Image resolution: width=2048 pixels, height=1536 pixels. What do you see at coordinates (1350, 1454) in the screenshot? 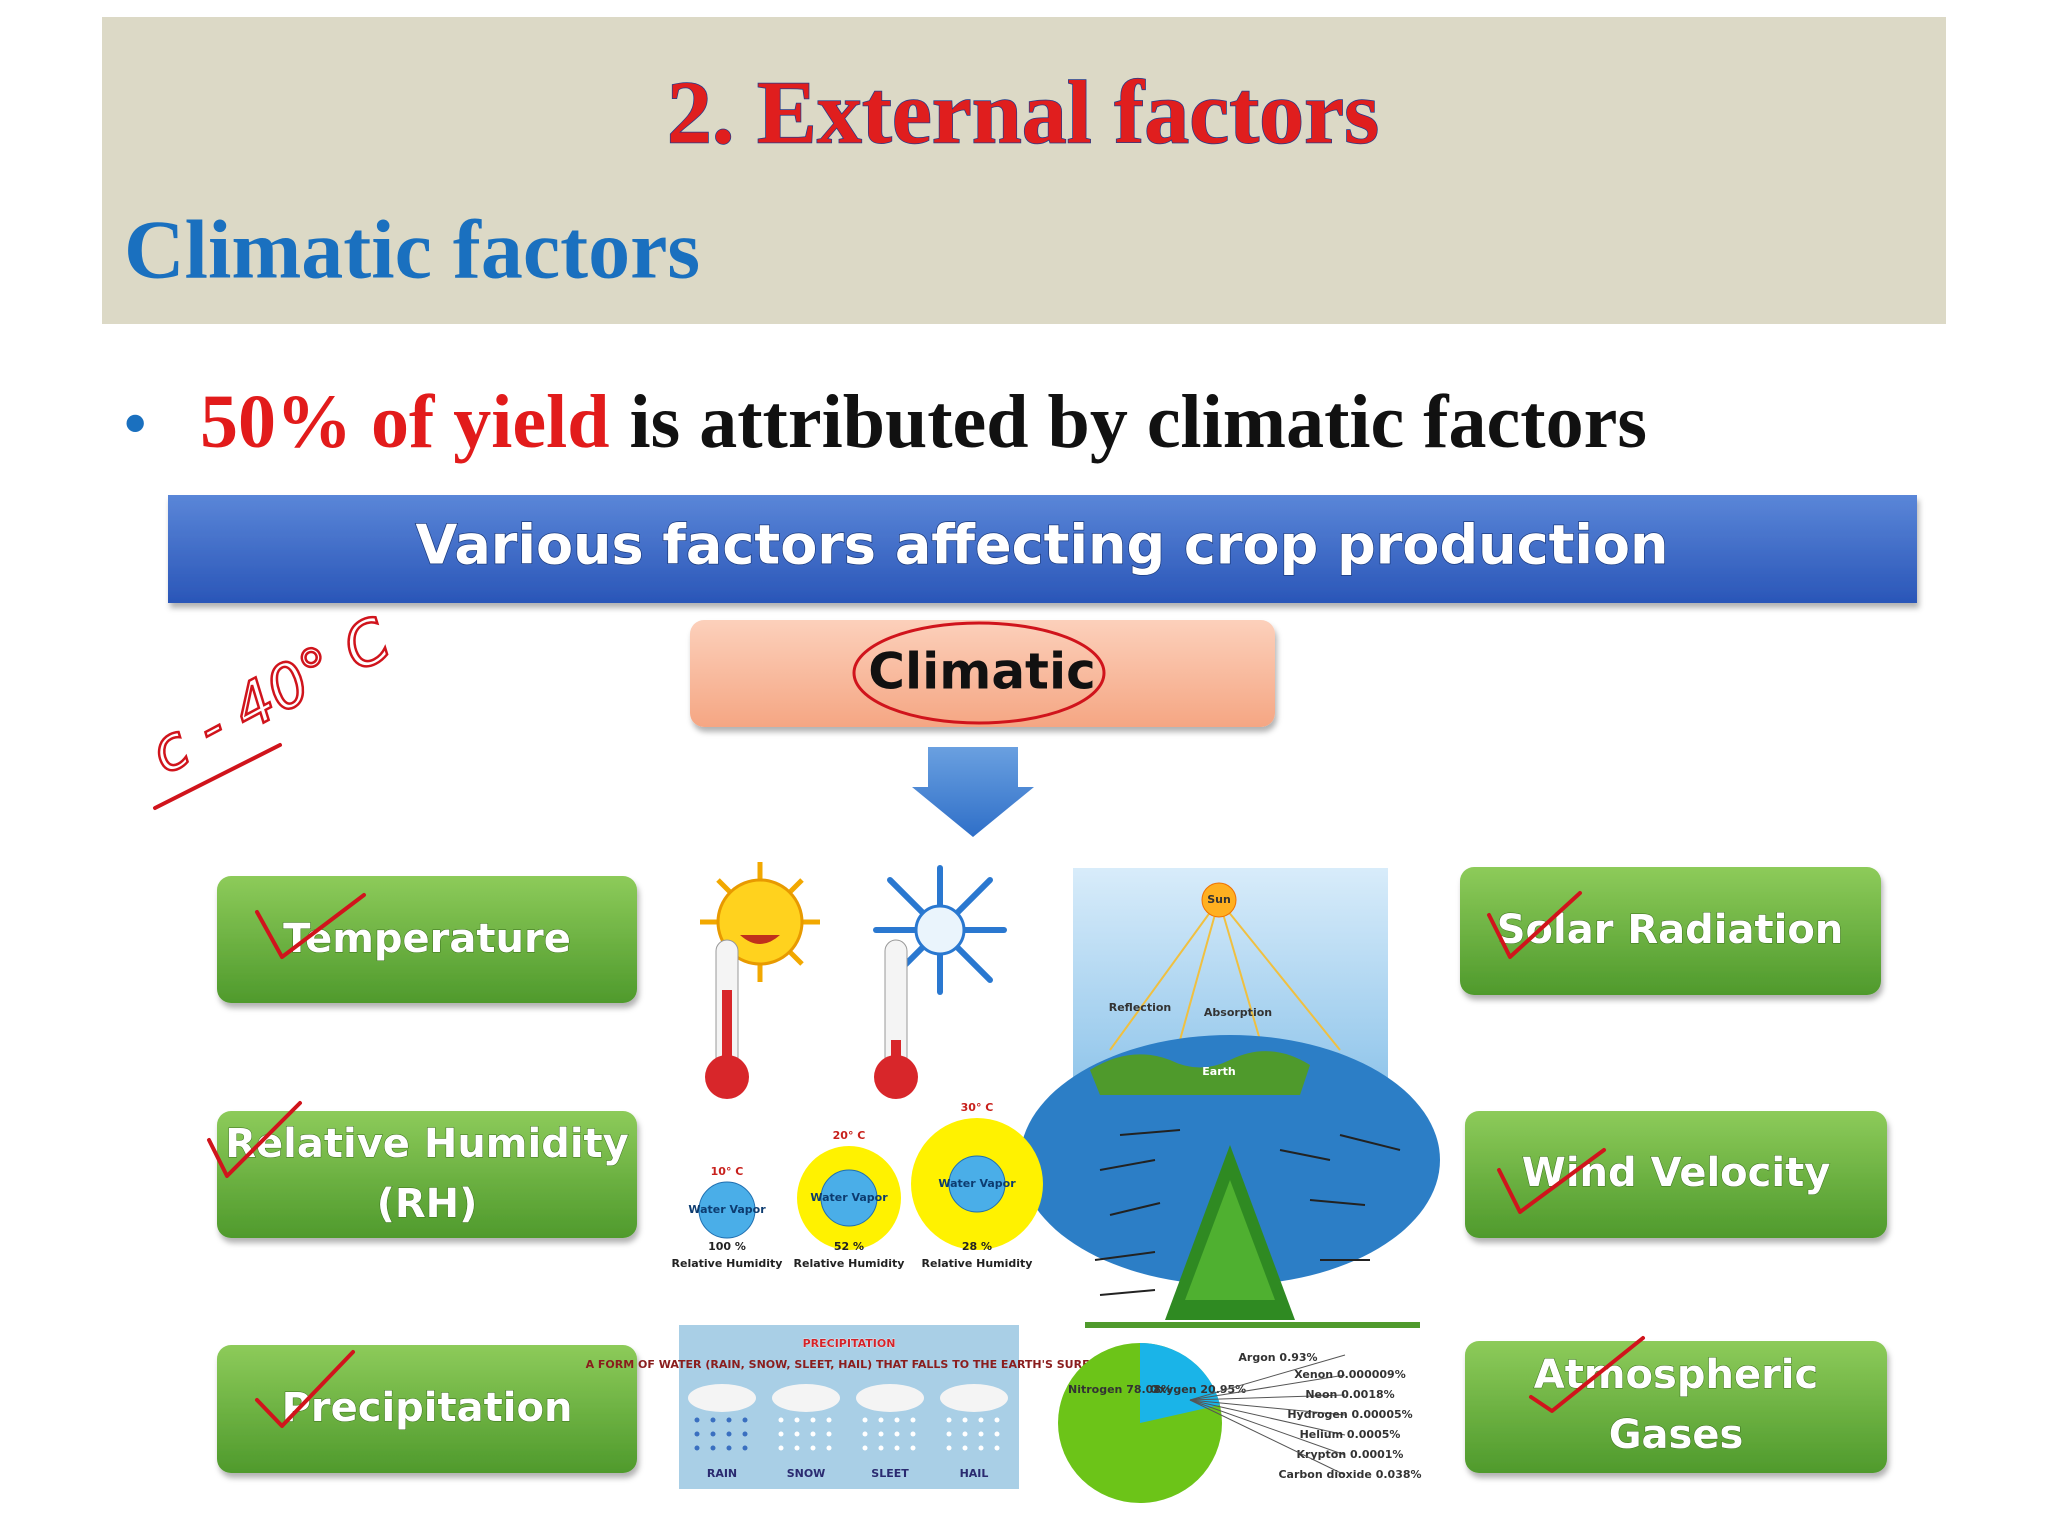
I see `gas-label: Krypton 0.0001%` at bounding box center [1350, 1454].